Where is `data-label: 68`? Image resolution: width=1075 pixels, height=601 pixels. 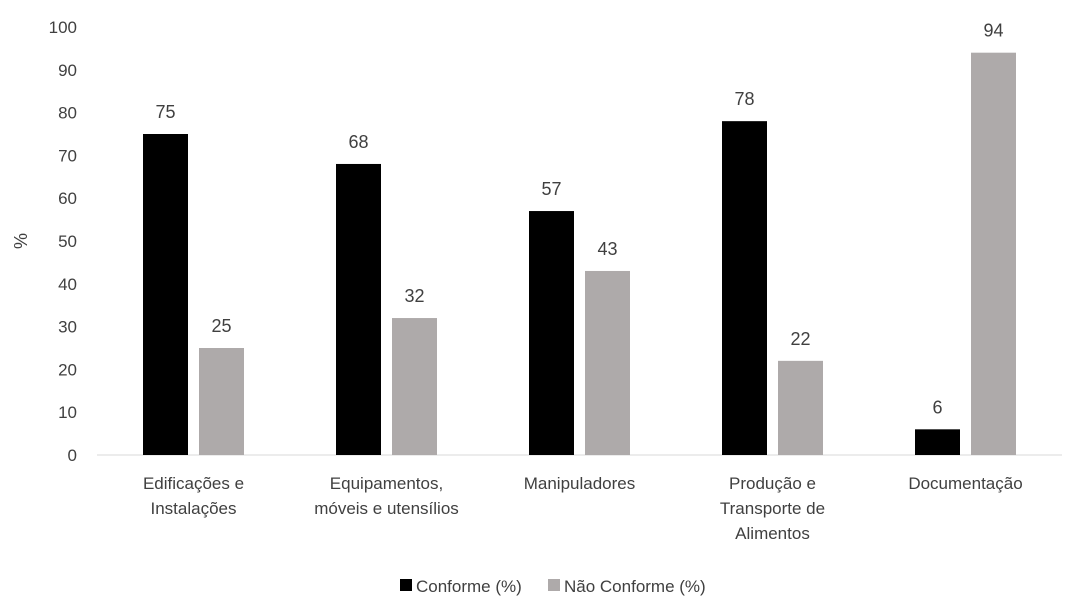 data-label: 68 is located at coordinates (358, 142).